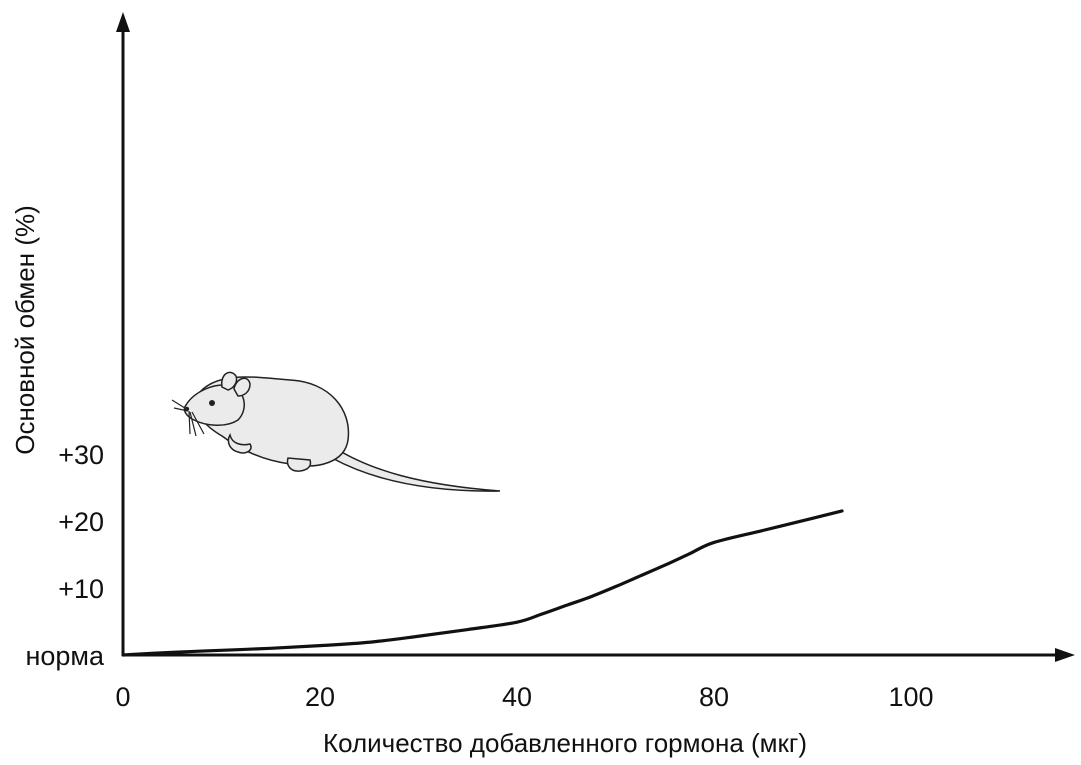 This screenshot has height=765, width=1081. Describe the element at coordinates (482, 583) in the screenshot. I see `series-line` at that location.